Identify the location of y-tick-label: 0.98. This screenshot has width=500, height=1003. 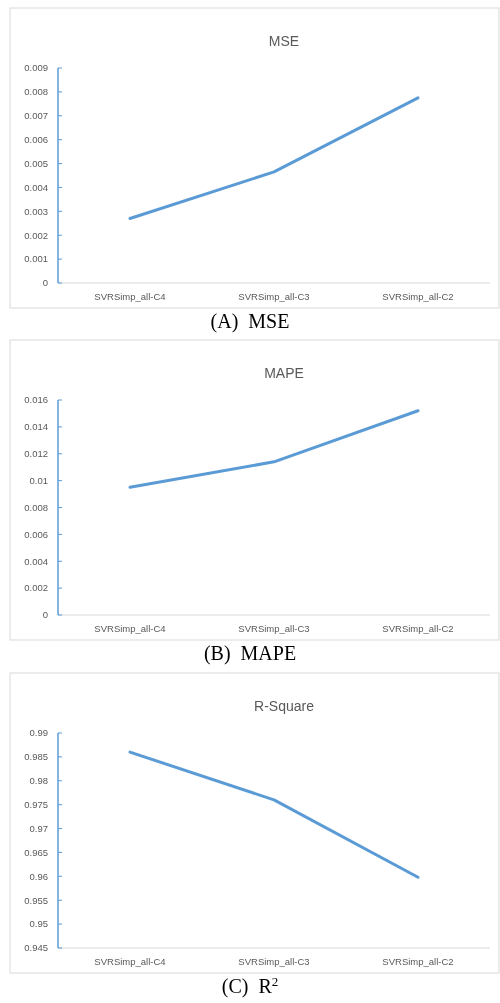
(38, 781).